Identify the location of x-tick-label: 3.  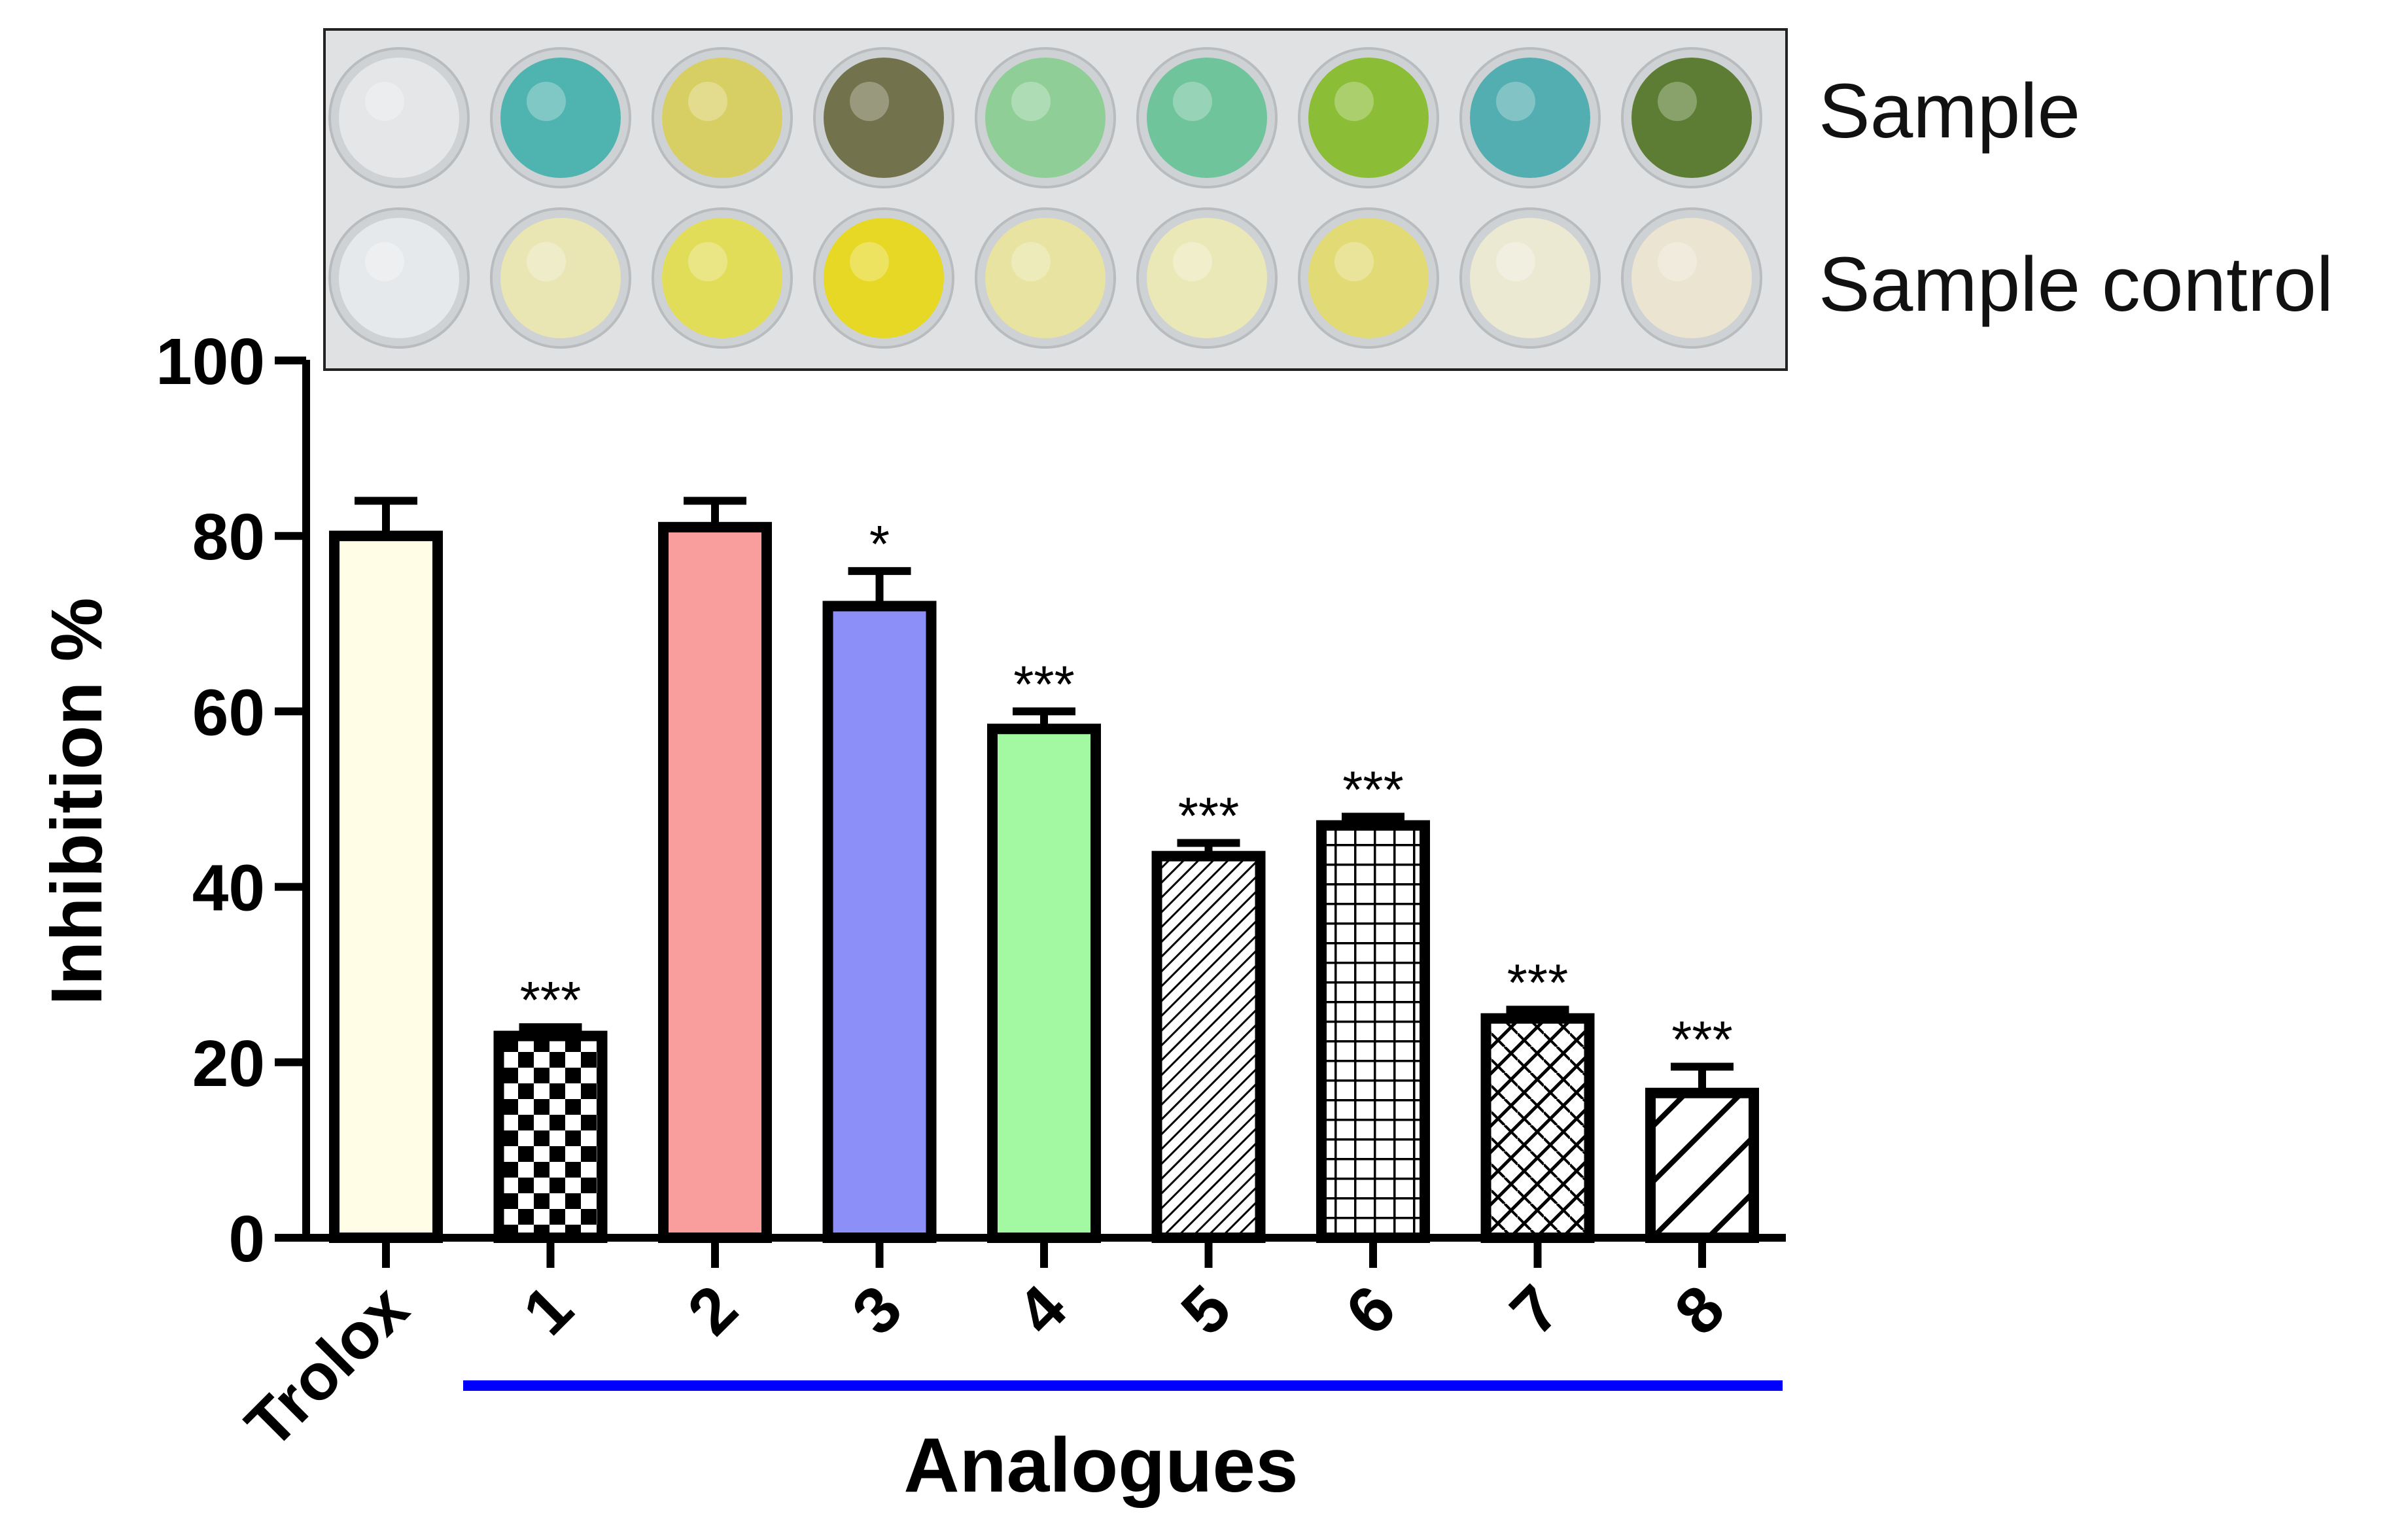
(877, 1310).